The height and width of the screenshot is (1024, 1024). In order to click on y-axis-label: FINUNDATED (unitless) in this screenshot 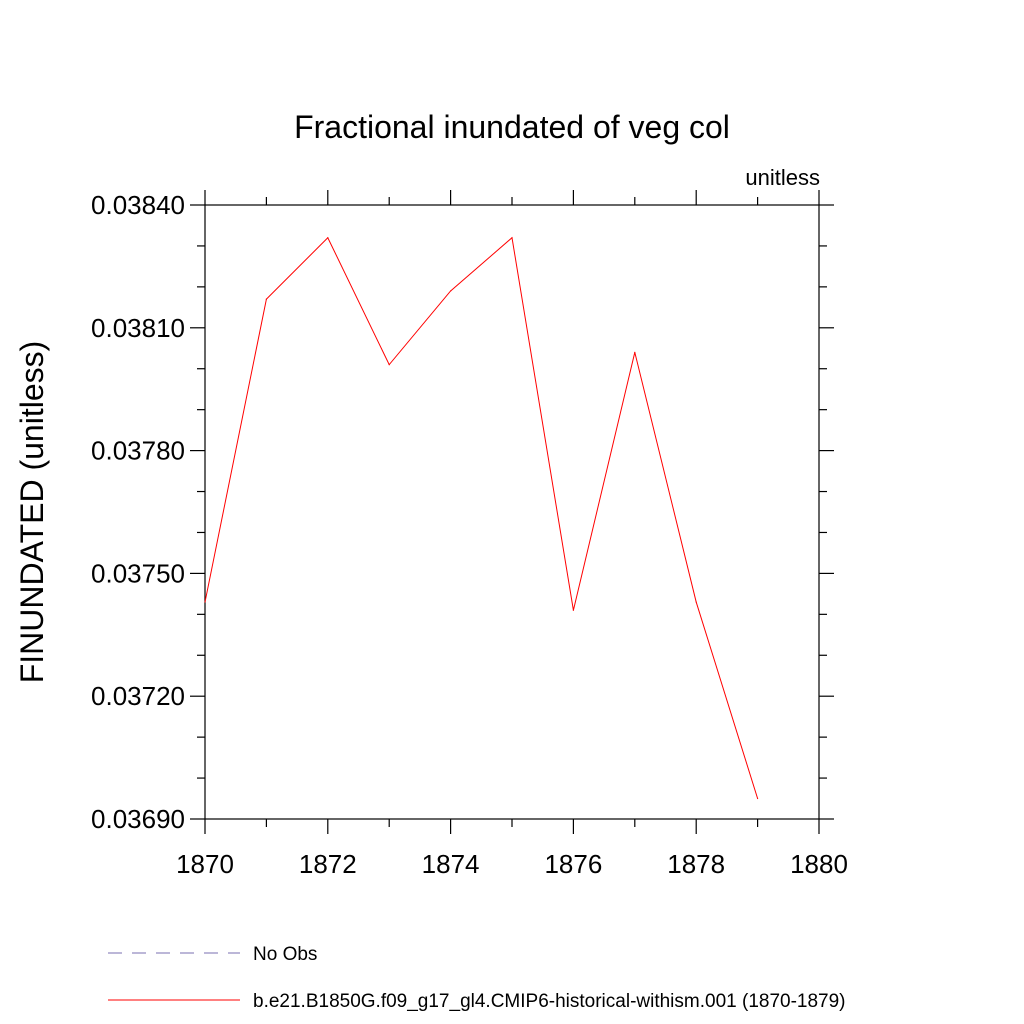, I will do `click(32, 512)`.